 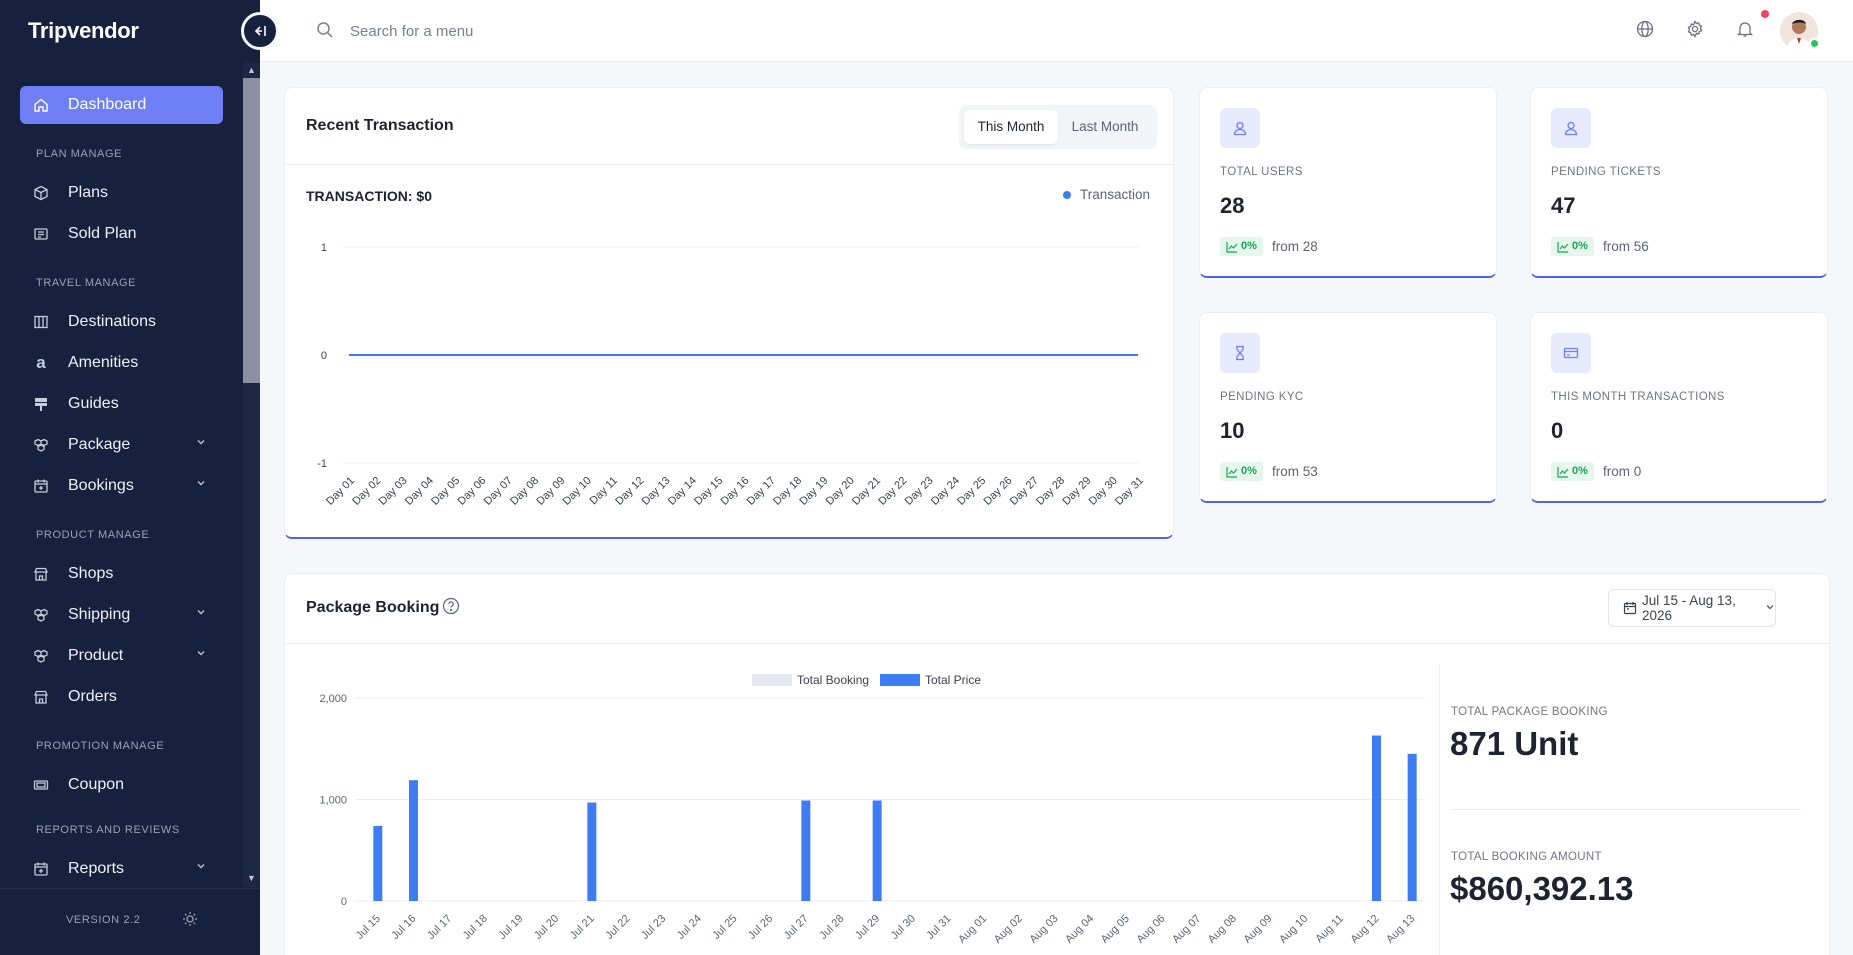 I want to click on credit-card-icon, so click(x=1571, y=353).